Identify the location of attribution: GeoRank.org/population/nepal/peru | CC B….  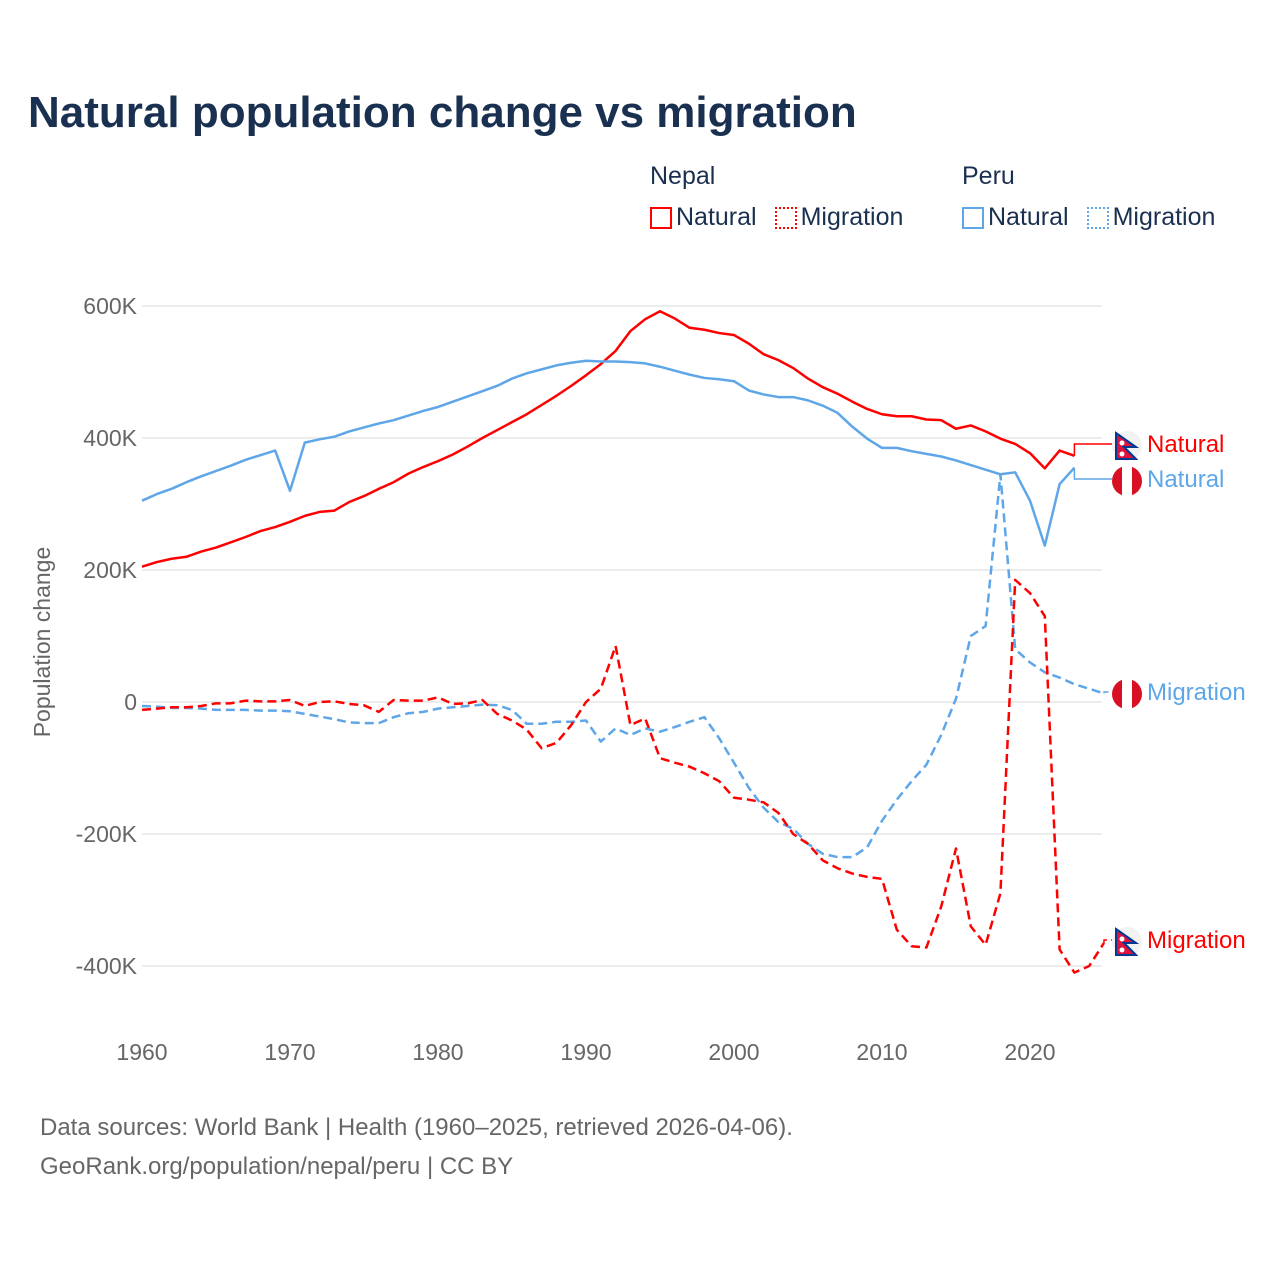
(277, 1166).